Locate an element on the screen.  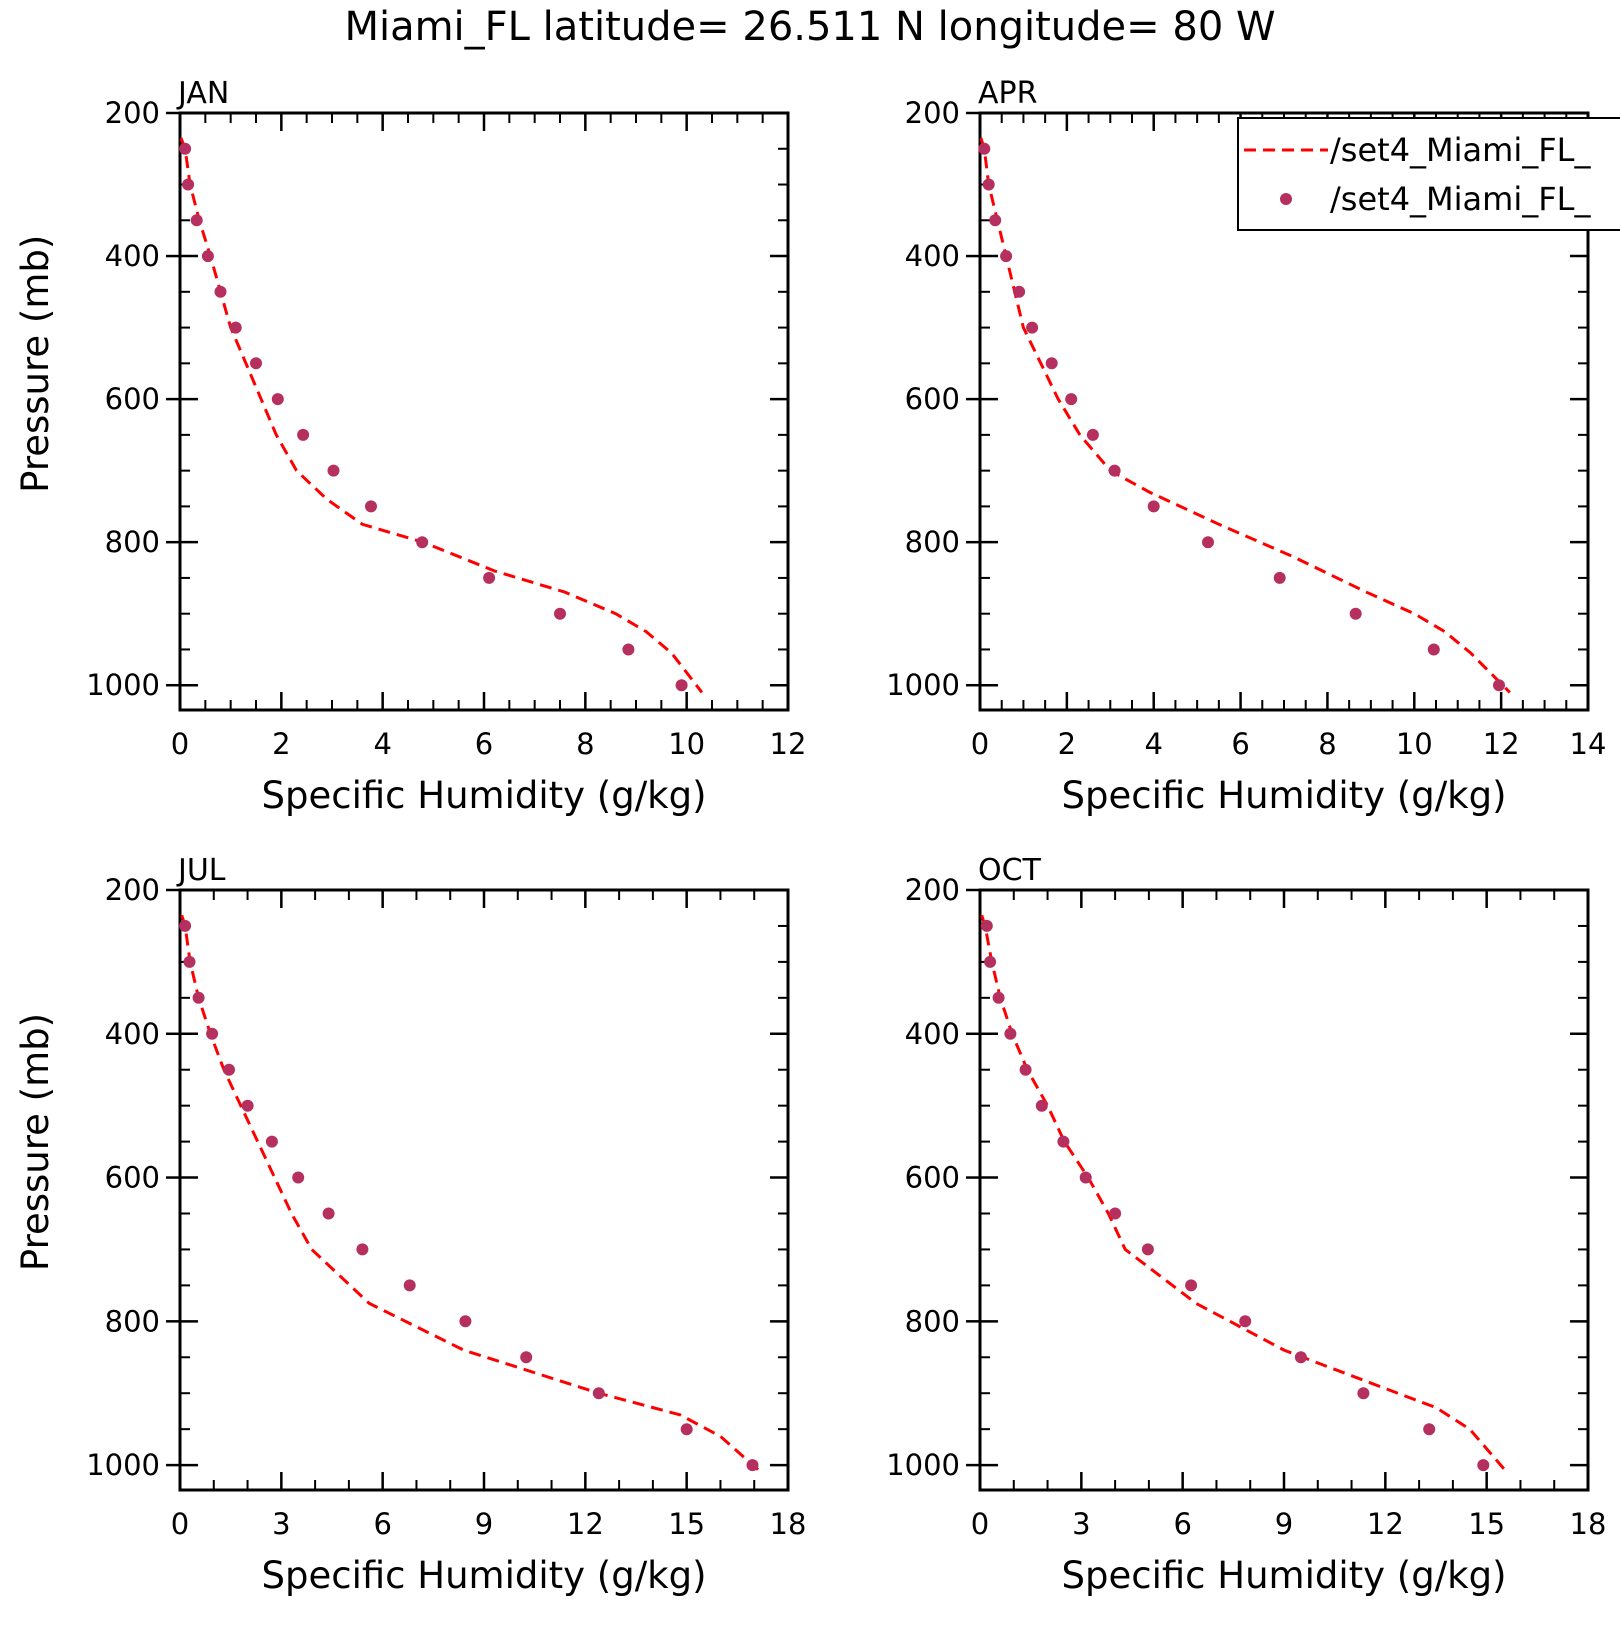
x-tick-label: 18 is located at coordinates (788, 1524).